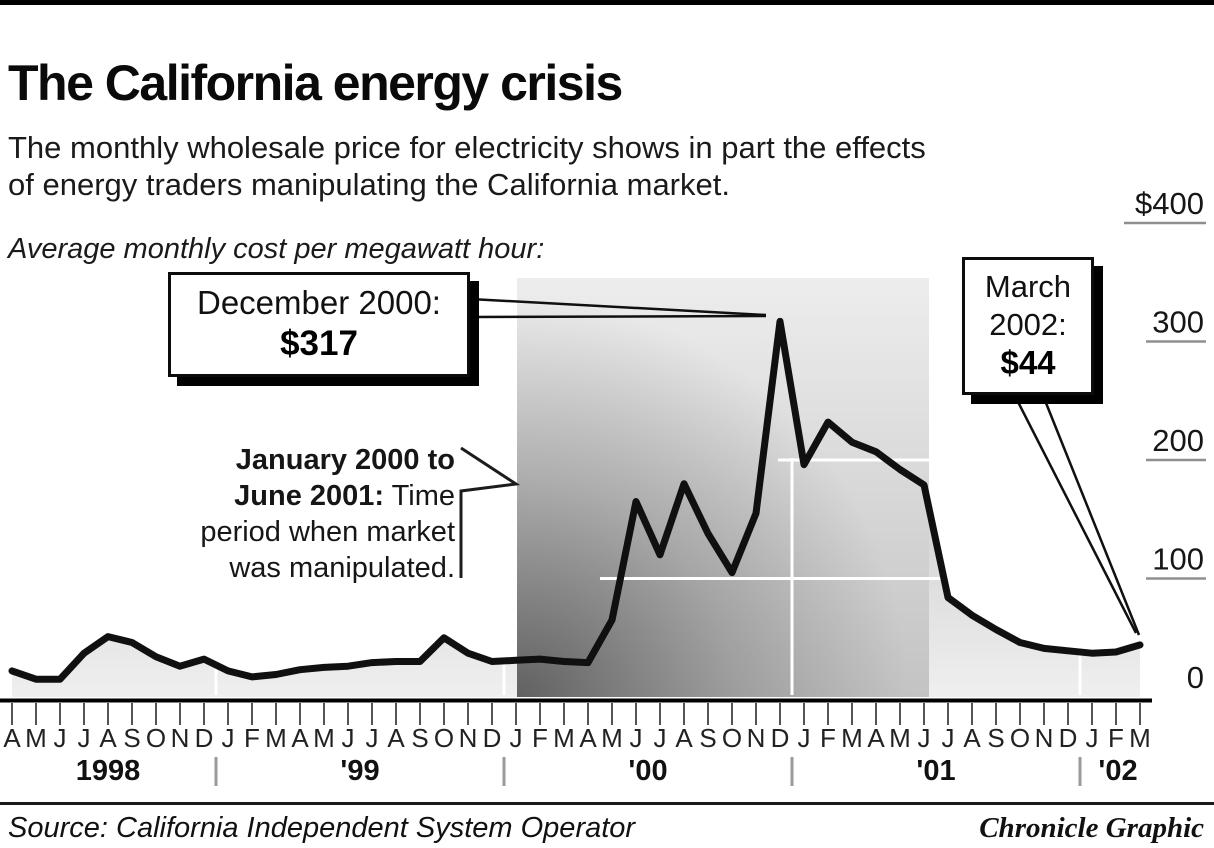 This screenshot has width=1214, height=848. Describe the element at coordinates (1091, 828) in the screenshot. I see `chronicle-graphic-credit: Chronicle Graphic` at that location.